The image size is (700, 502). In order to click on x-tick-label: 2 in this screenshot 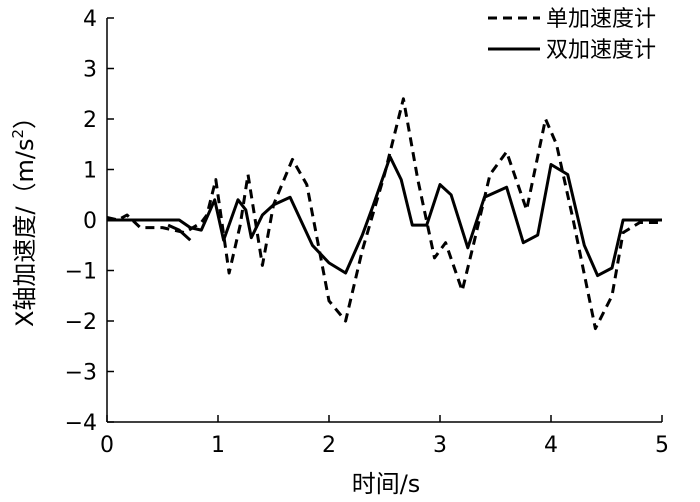, I will do `click(329, 445)`.